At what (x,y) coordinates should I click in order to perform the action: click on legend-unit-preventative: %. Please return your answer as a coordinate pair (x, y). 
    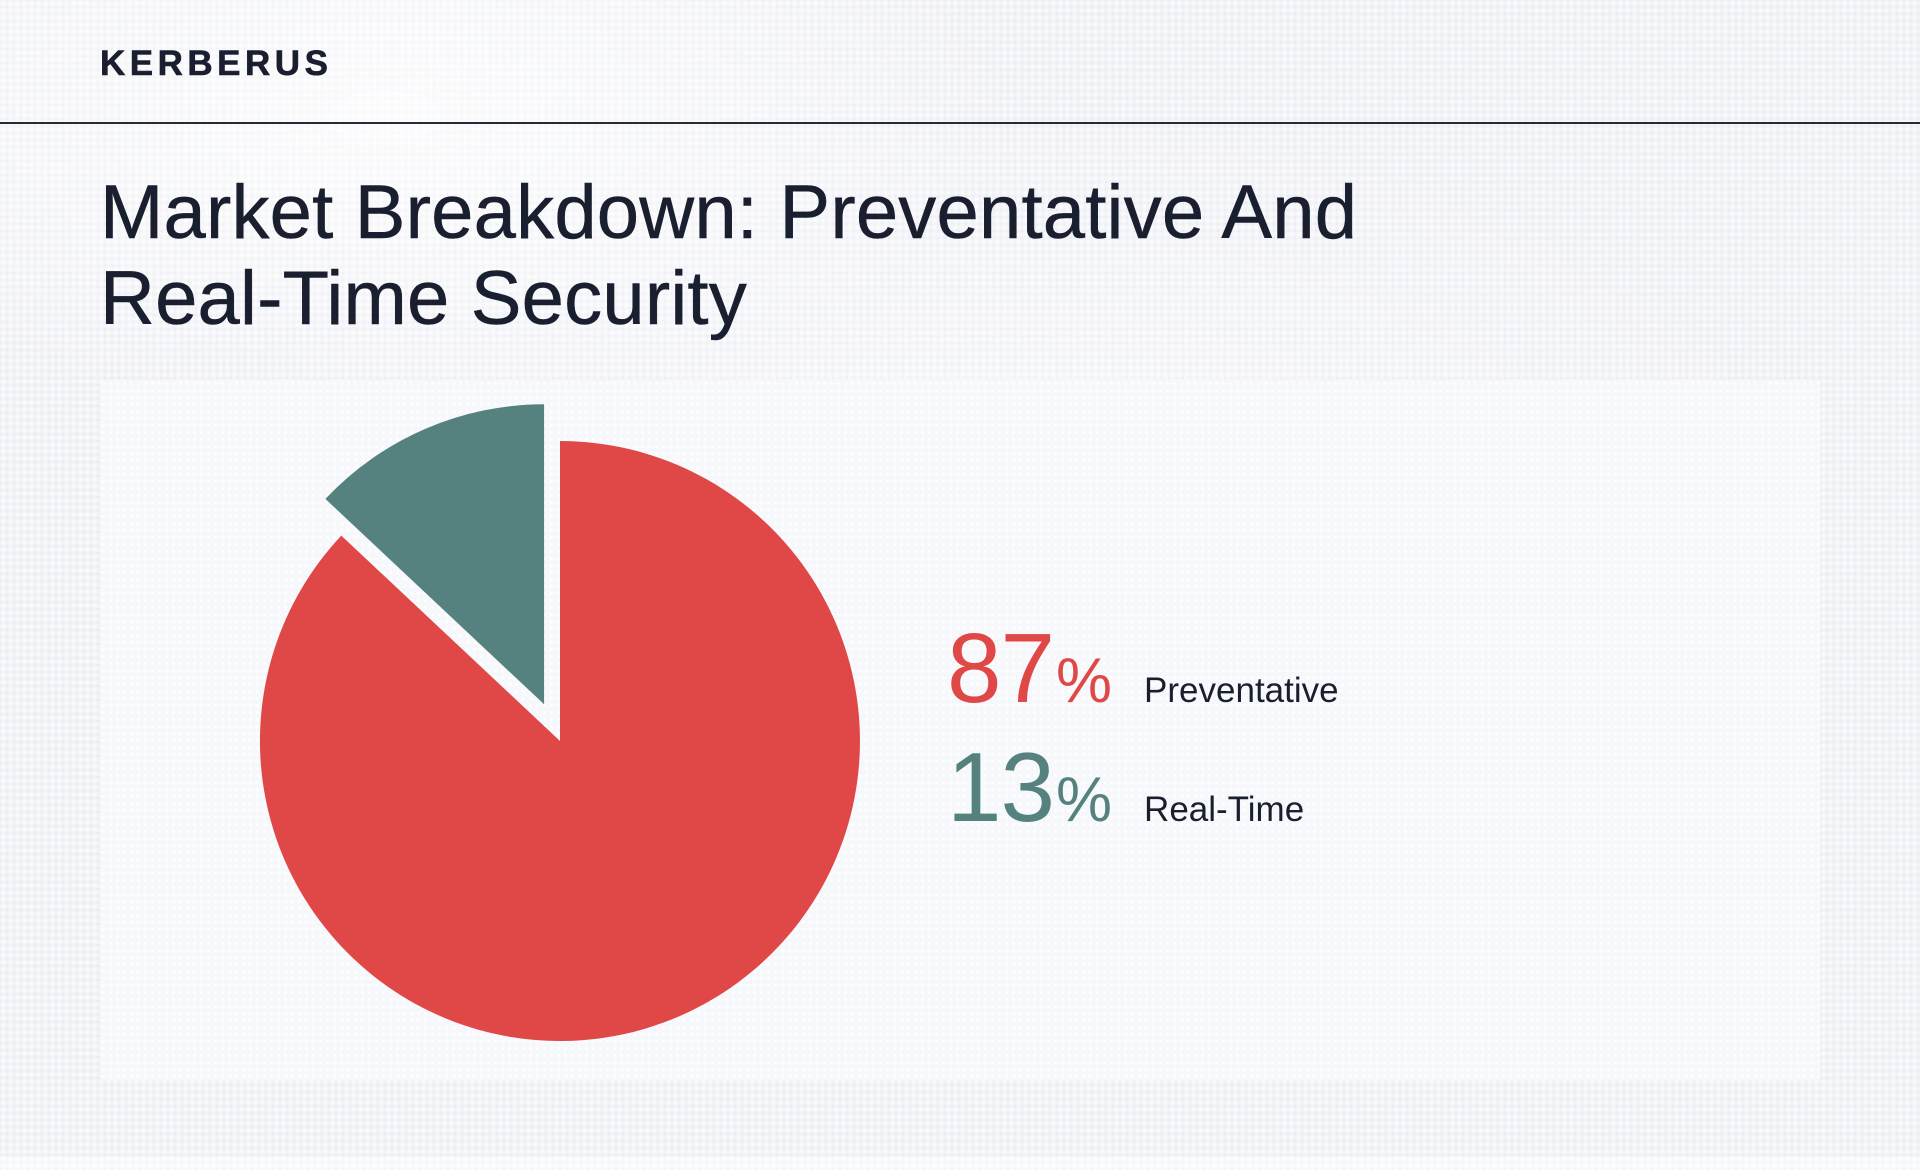
    Looking at the image, I should click on (1084, 681).